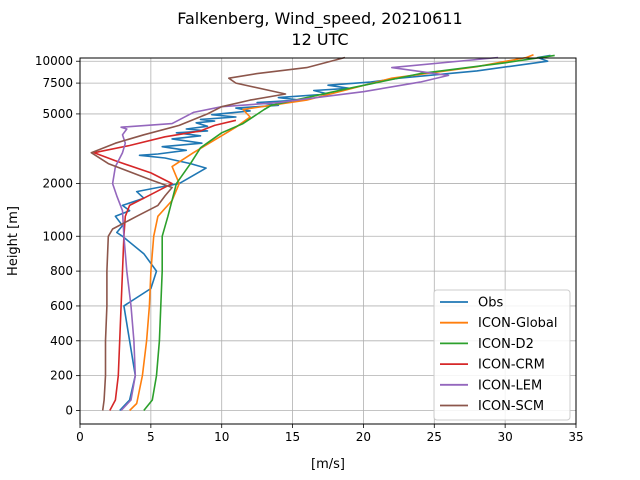  What do you see at coordinates (221, 437) in the screenshot?
I see `x-tick-label: 10` at bounding box center [221, 437].